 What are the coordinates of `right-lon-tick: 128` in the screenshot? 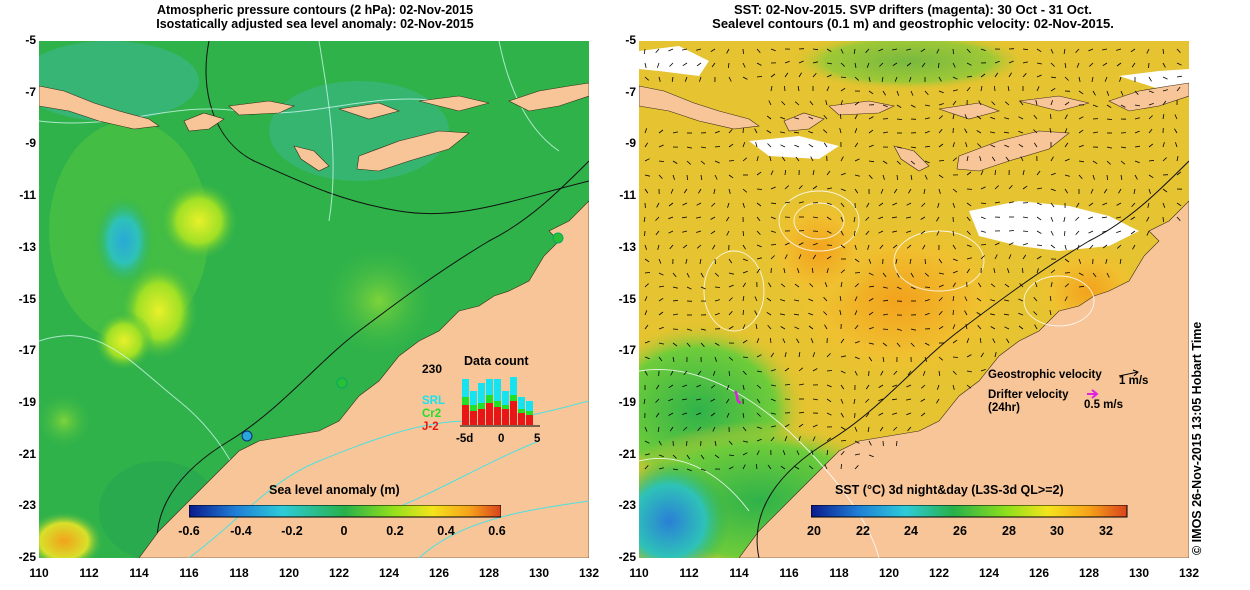 It's located at (1089, 573).